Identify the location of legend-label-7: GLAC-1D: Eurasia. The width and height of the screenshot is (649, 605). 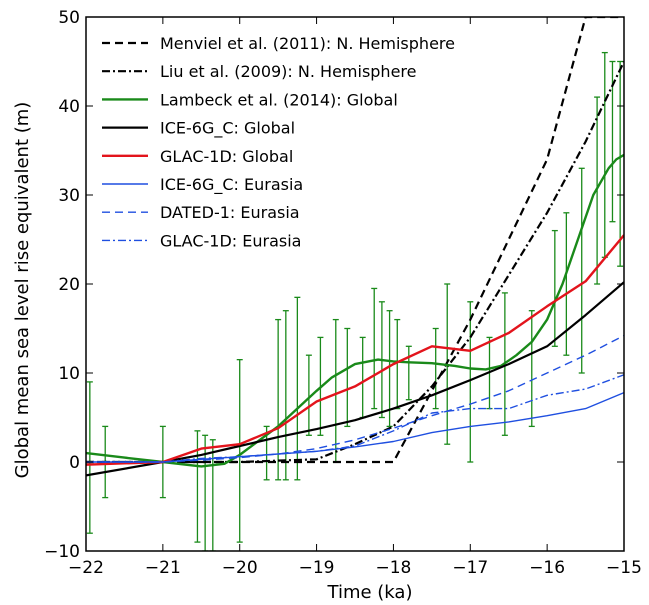
(230, 240).